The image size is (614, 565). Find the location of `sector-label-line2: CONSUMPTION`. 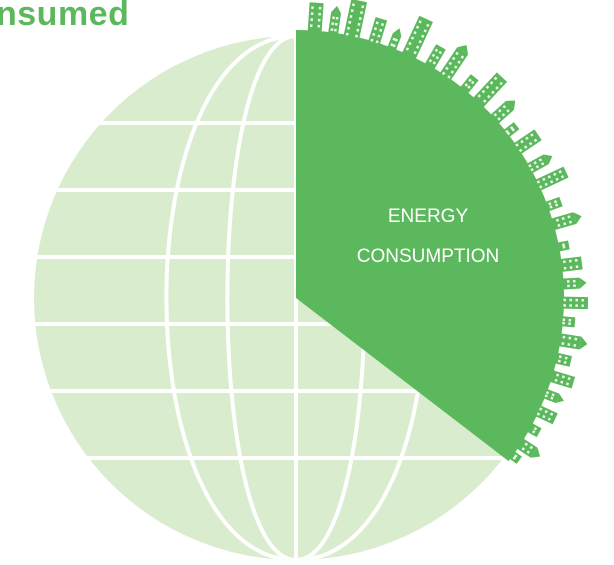

sector-label-line2: CONSUMPTION is located at coordinates (428, 256).